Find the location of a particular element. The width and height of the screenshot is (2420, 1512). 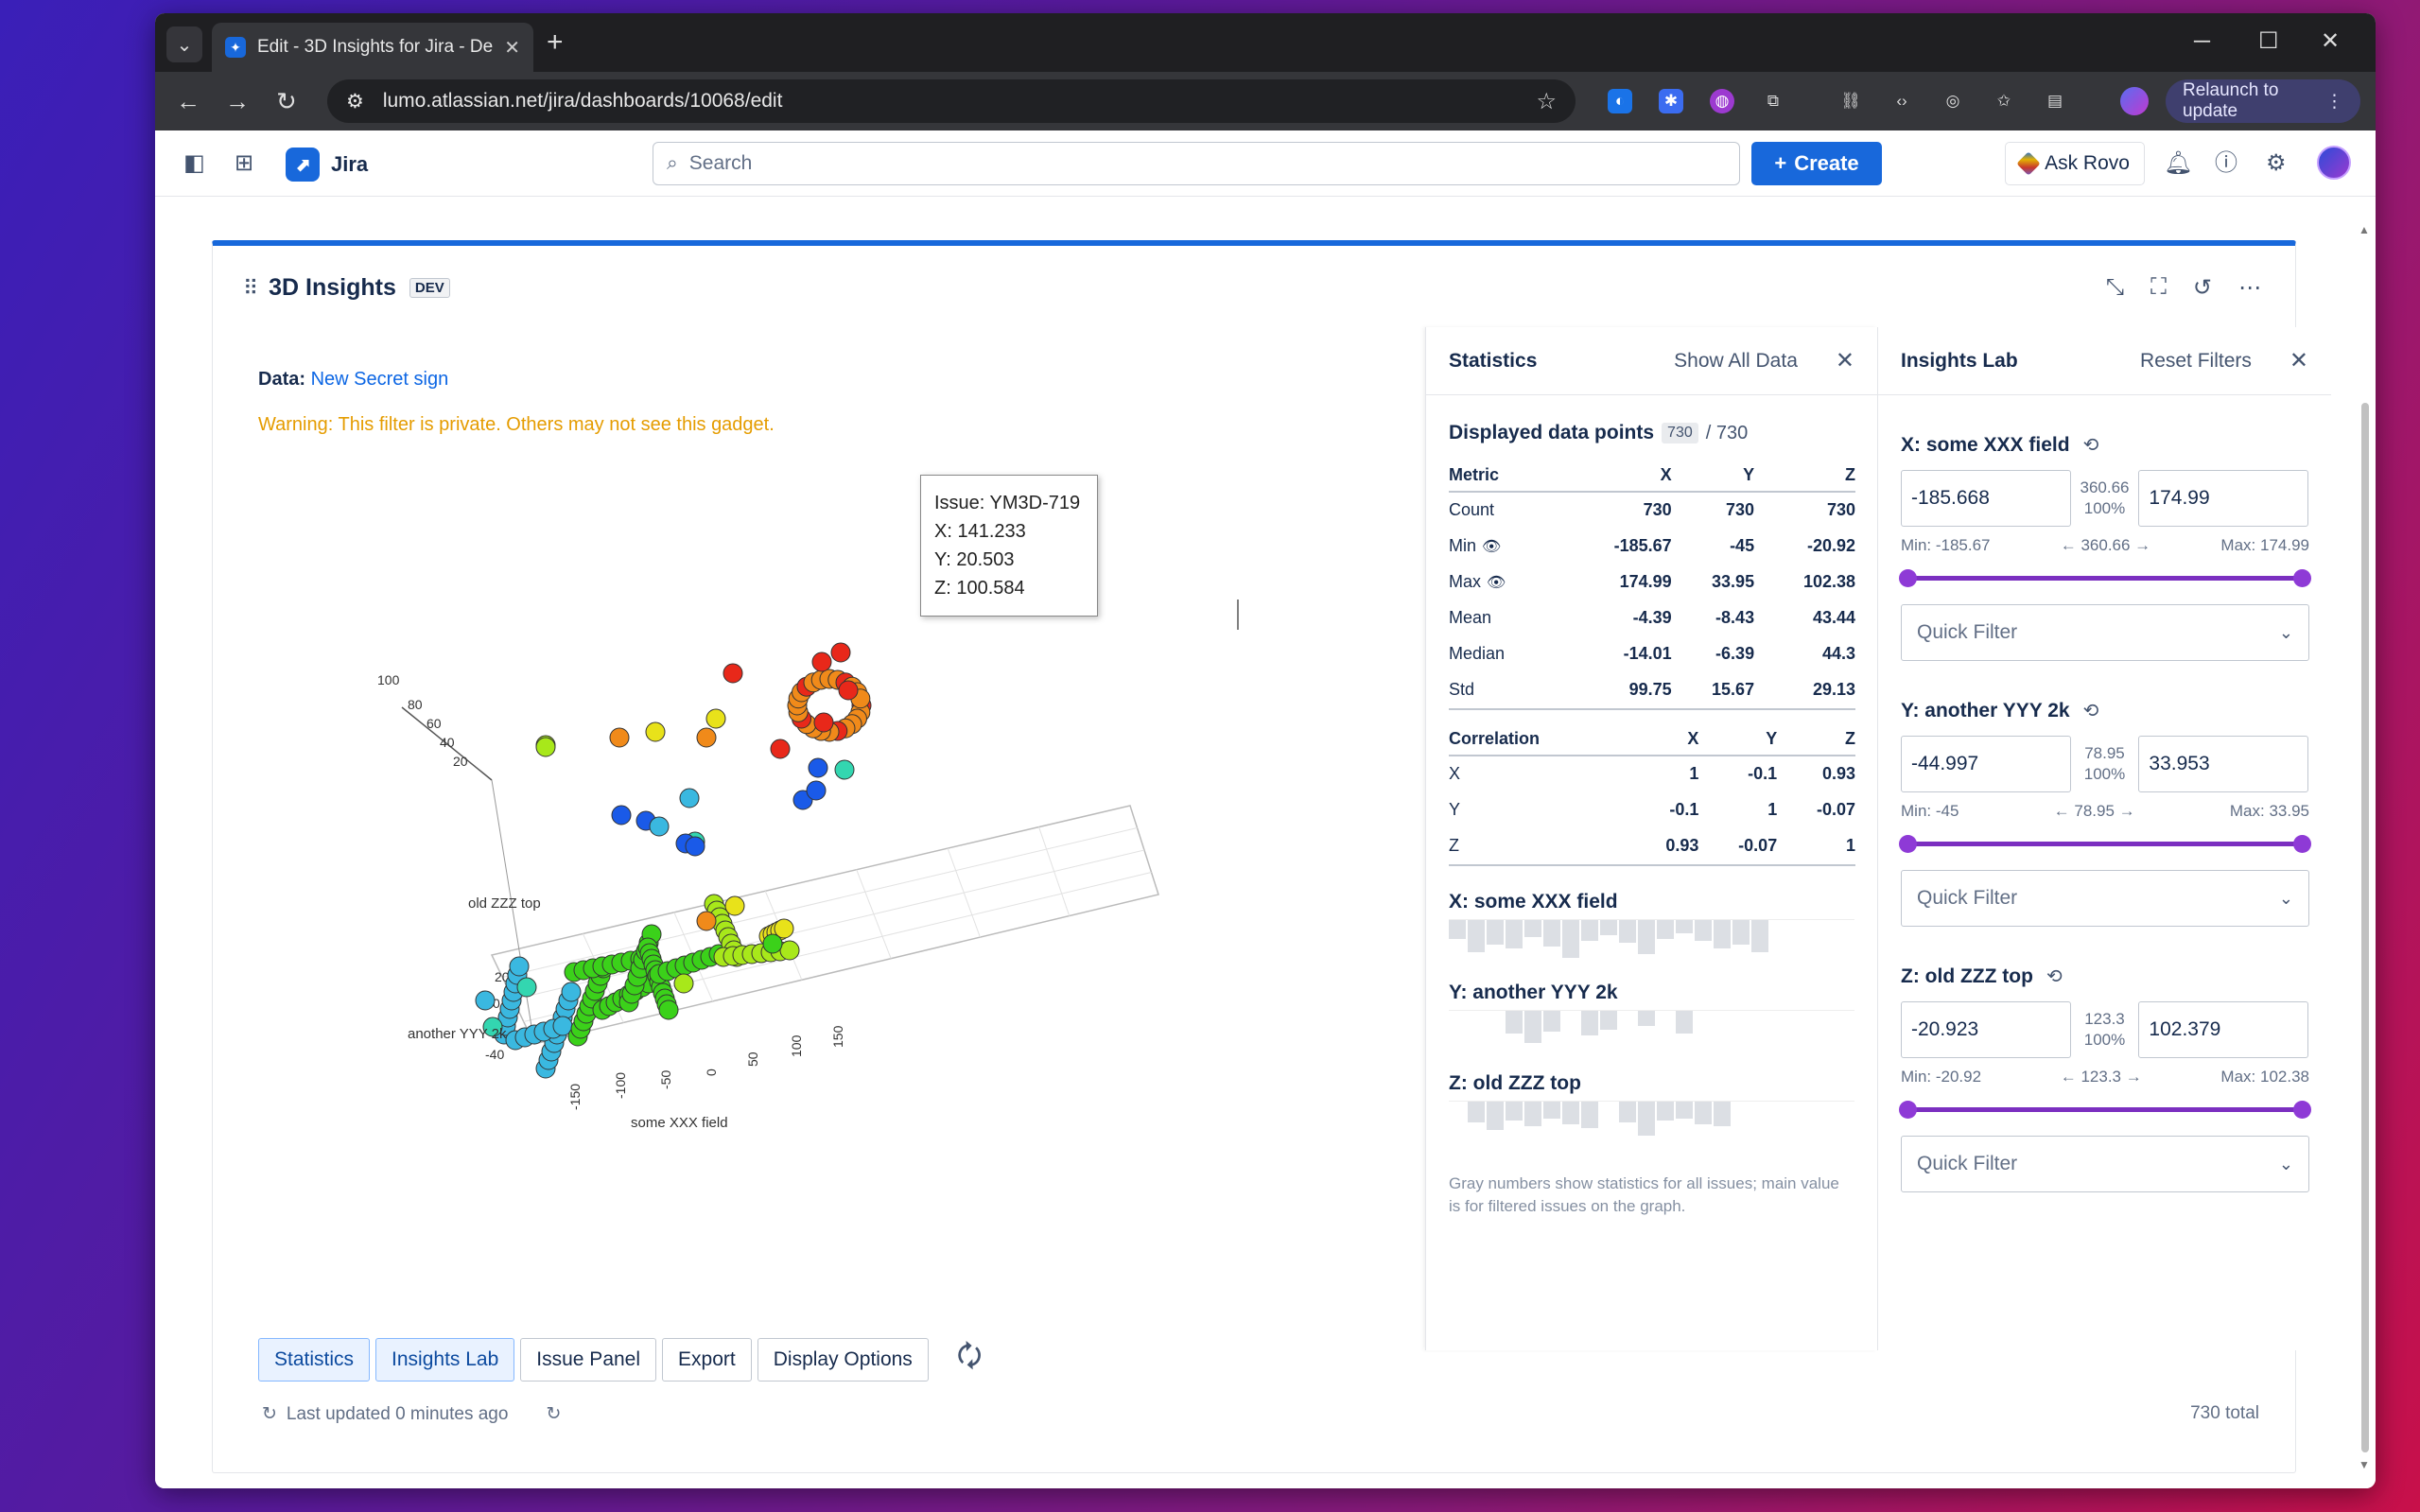

issue-panel-button: Issue Panel is located at coordinates (589, 1360).